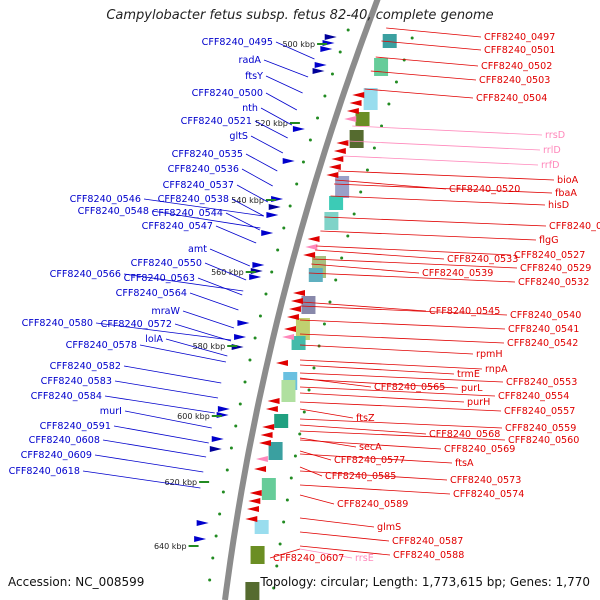 The width and height of the screenshot is (600, 600). I want to click on gene-label-right: CFF8240_0568, so click(464, 434).